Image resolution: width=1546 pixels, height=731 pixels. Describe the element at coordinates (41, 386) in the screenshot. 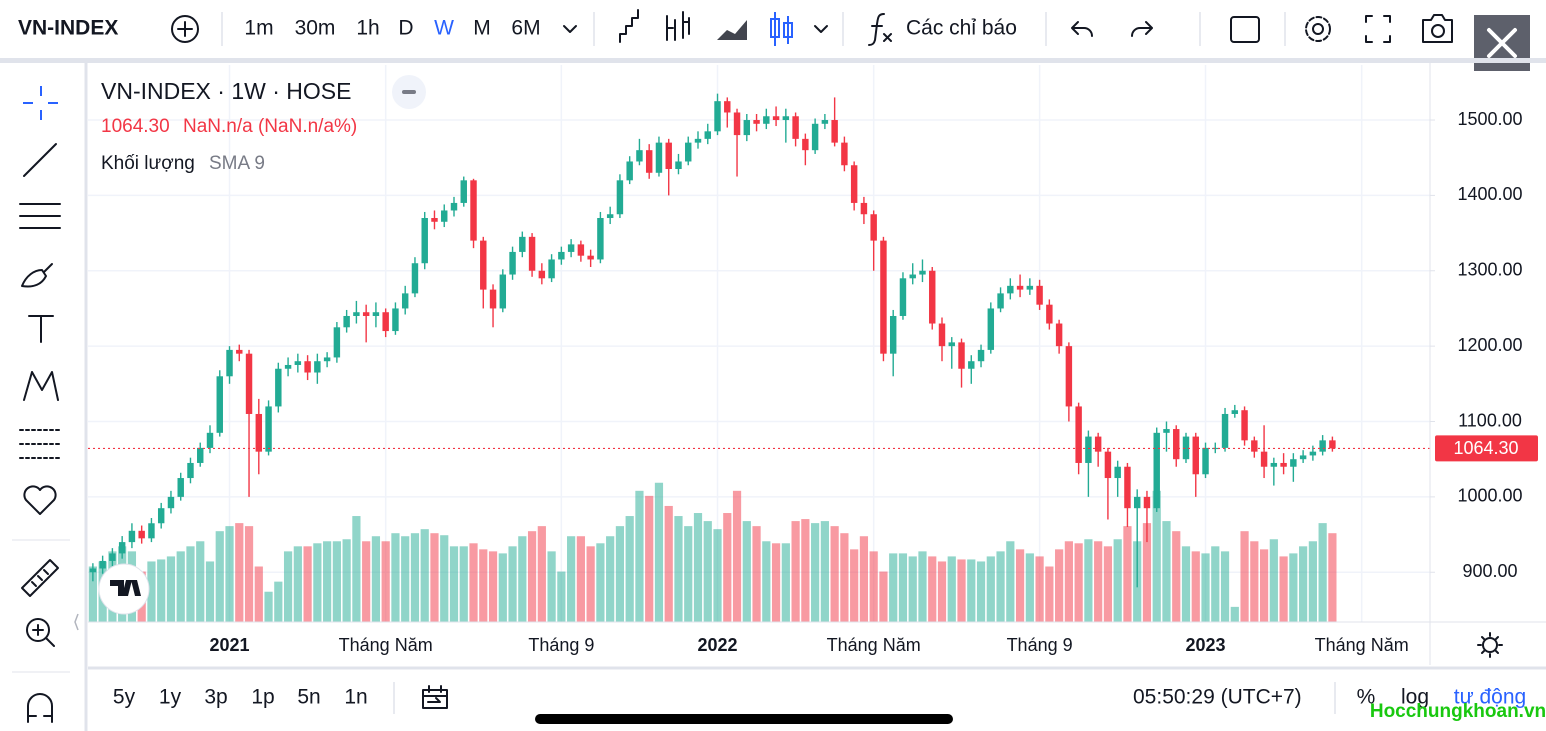

I see `pattern-tool` at that location.